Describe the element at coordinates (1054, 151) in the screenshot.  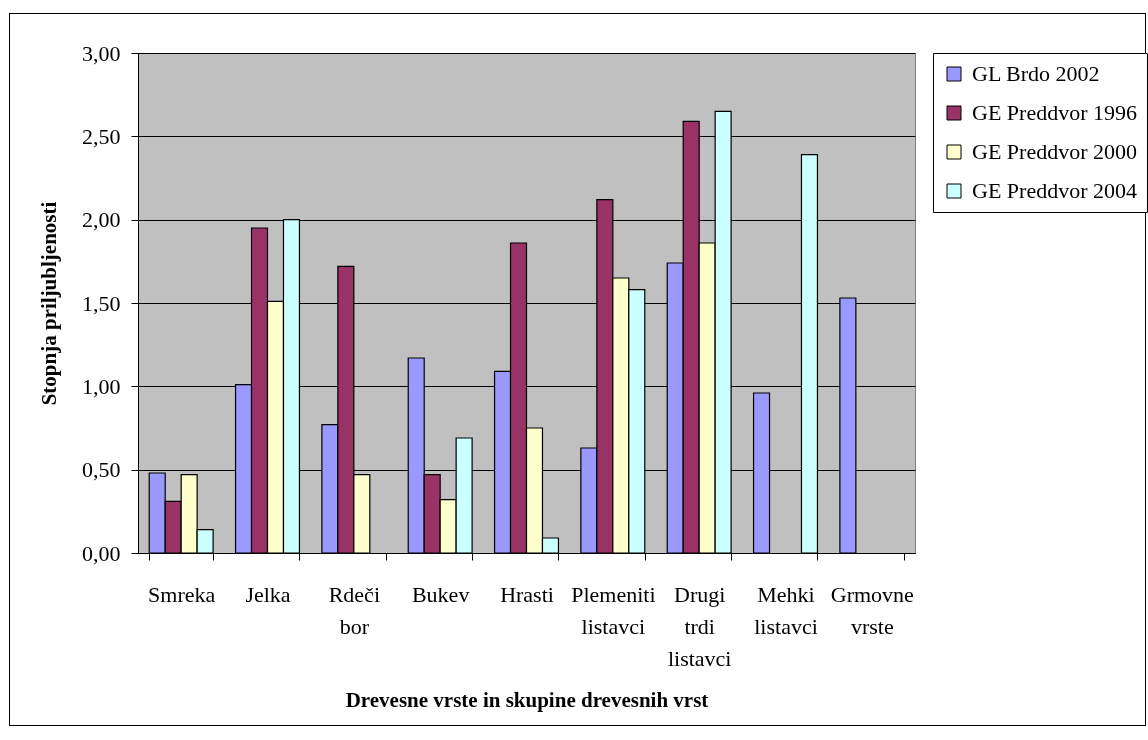
I see `legend-label: GE Preddvor 2000` at that location.